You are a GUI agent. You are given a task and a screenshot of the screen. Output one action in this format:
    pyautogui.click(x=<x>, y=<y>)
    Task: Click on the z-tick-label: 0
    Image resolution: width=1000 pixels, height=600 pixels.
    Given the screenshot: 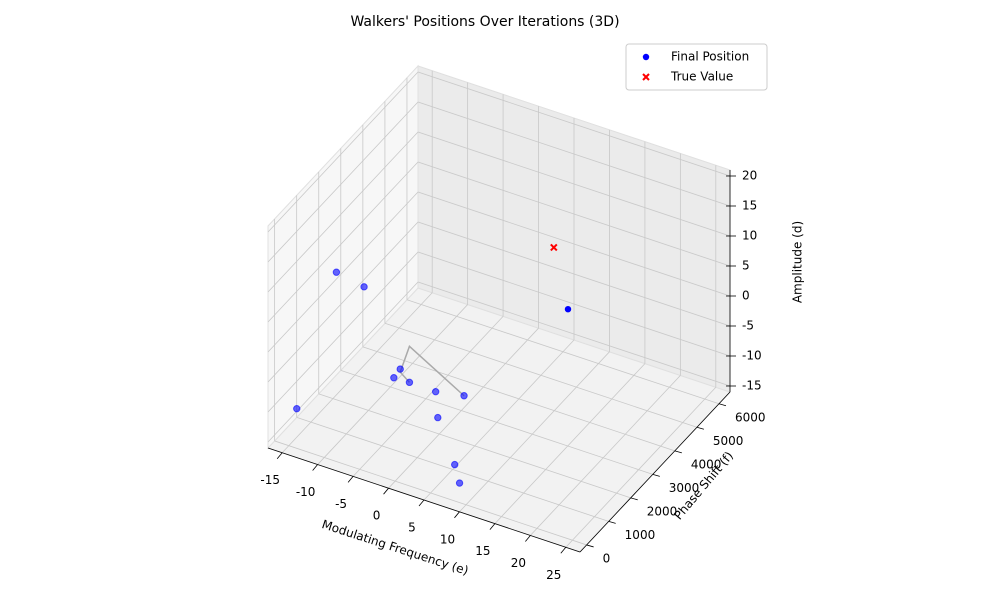 What is the action you would take?
    pyautogui.click(x=746, y=296)
    